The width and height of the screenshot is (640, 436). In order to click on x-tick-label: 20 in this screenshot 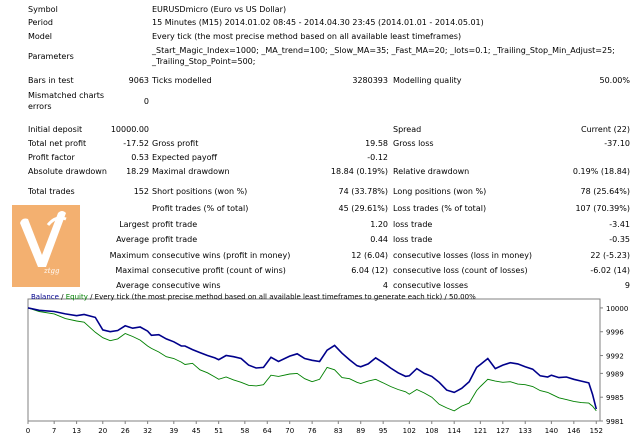, I will do `click(102, 431)`.